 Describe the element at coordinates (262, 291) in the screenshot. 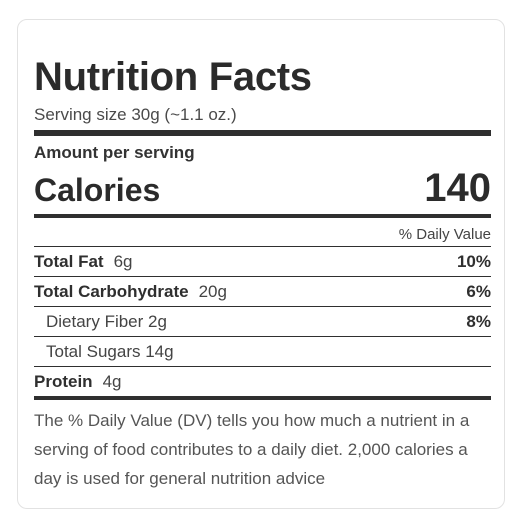

I see `nutrient-row-total-carbohydrate: Total Carbohydrate 20g 6%` at that location.